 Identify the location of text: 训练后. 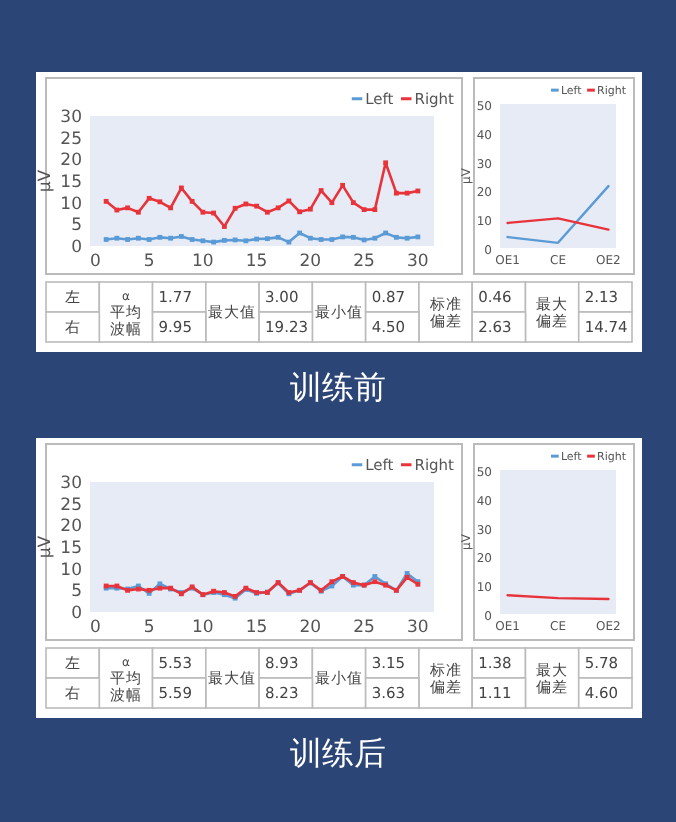
(338, 753).